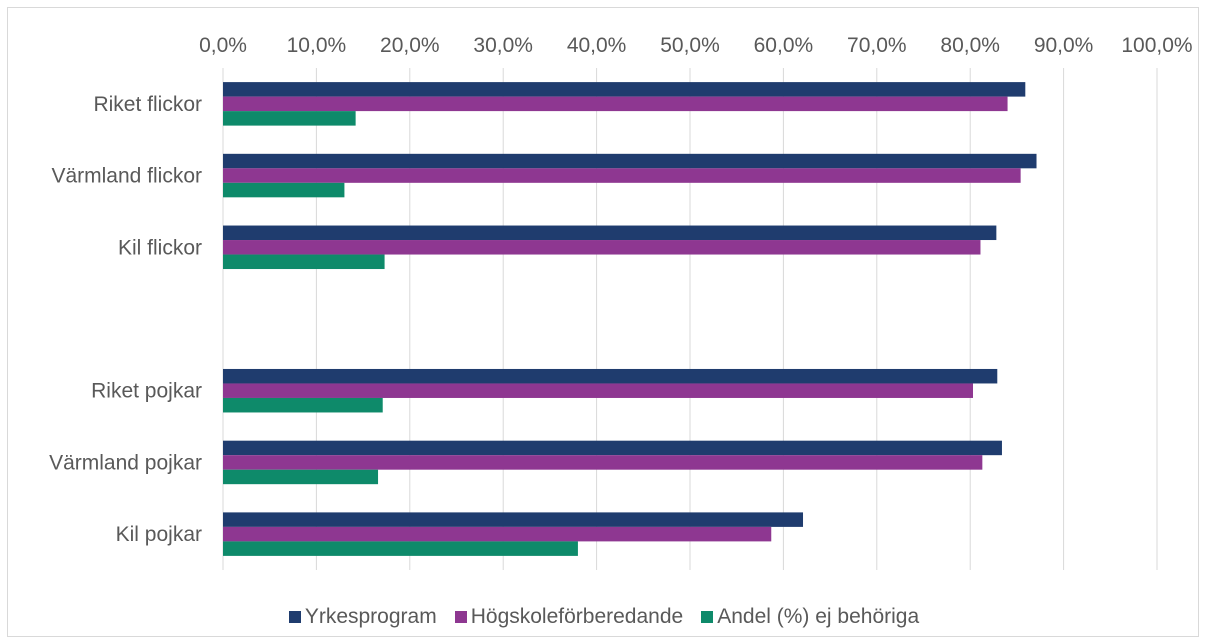 The image size is (1208, 644). Describe the element at coordinates (160, 247) in the screenshot. I see `category-label: Kil flickor` at that location.